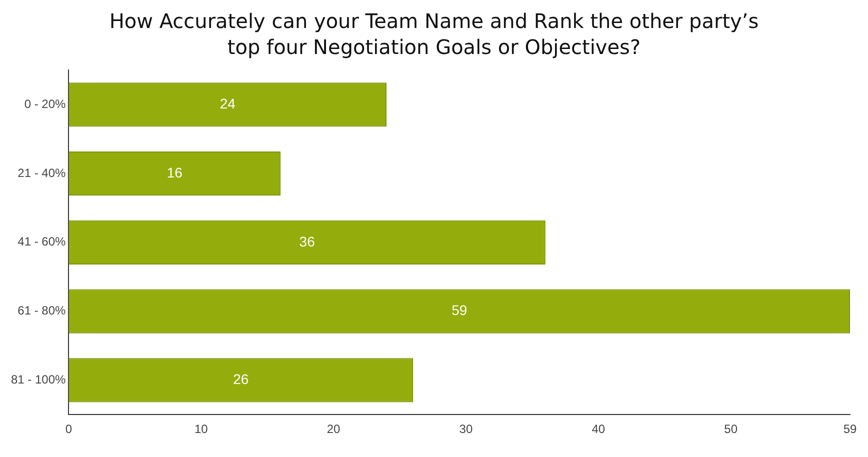  What do you see at coordinates (68, 429) in the screenshot?
I see `x-tick-label: 0` at bounding box center [68, 429].